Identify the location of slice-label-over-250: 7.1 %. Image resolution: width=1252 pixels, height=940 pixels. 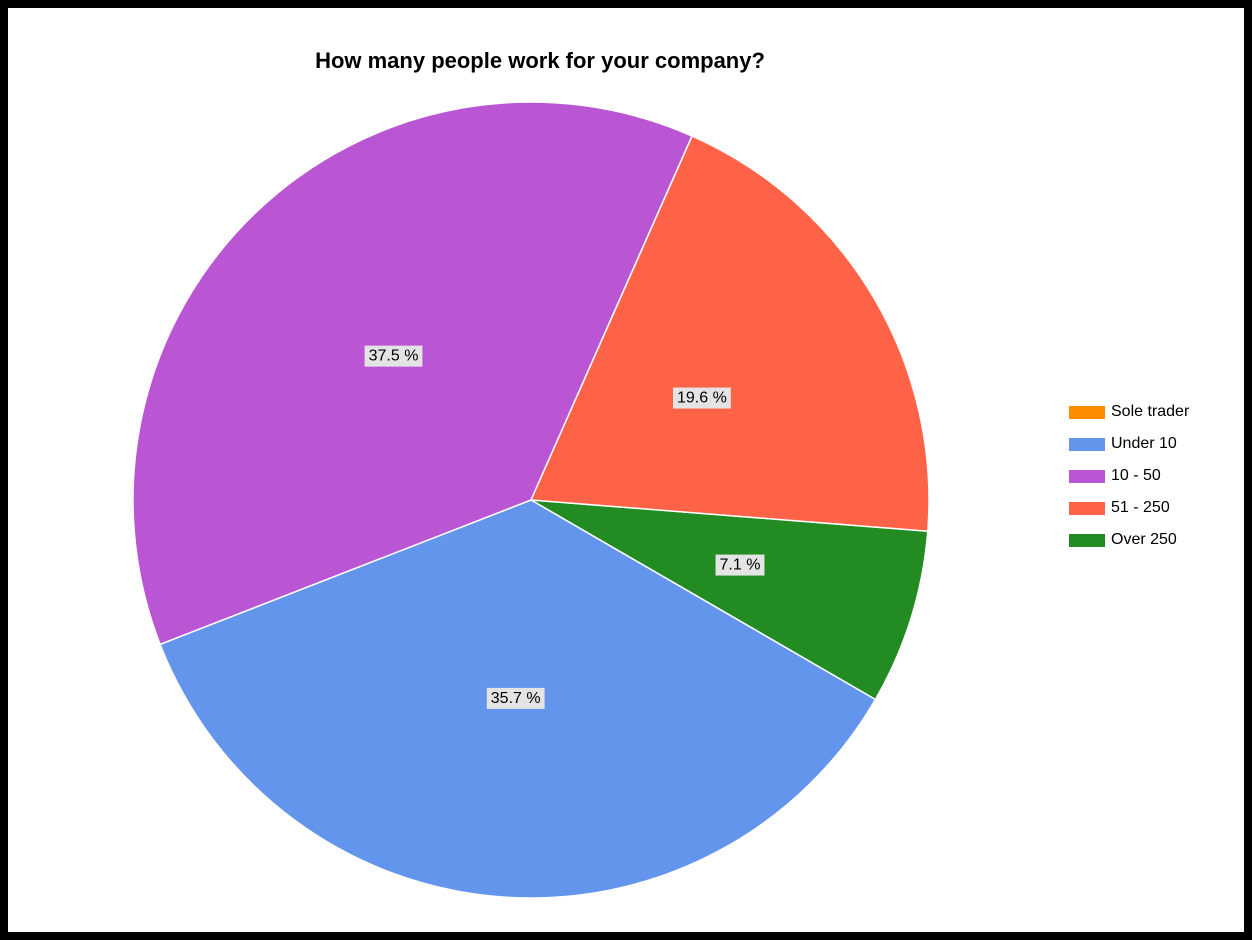
(740, 565).